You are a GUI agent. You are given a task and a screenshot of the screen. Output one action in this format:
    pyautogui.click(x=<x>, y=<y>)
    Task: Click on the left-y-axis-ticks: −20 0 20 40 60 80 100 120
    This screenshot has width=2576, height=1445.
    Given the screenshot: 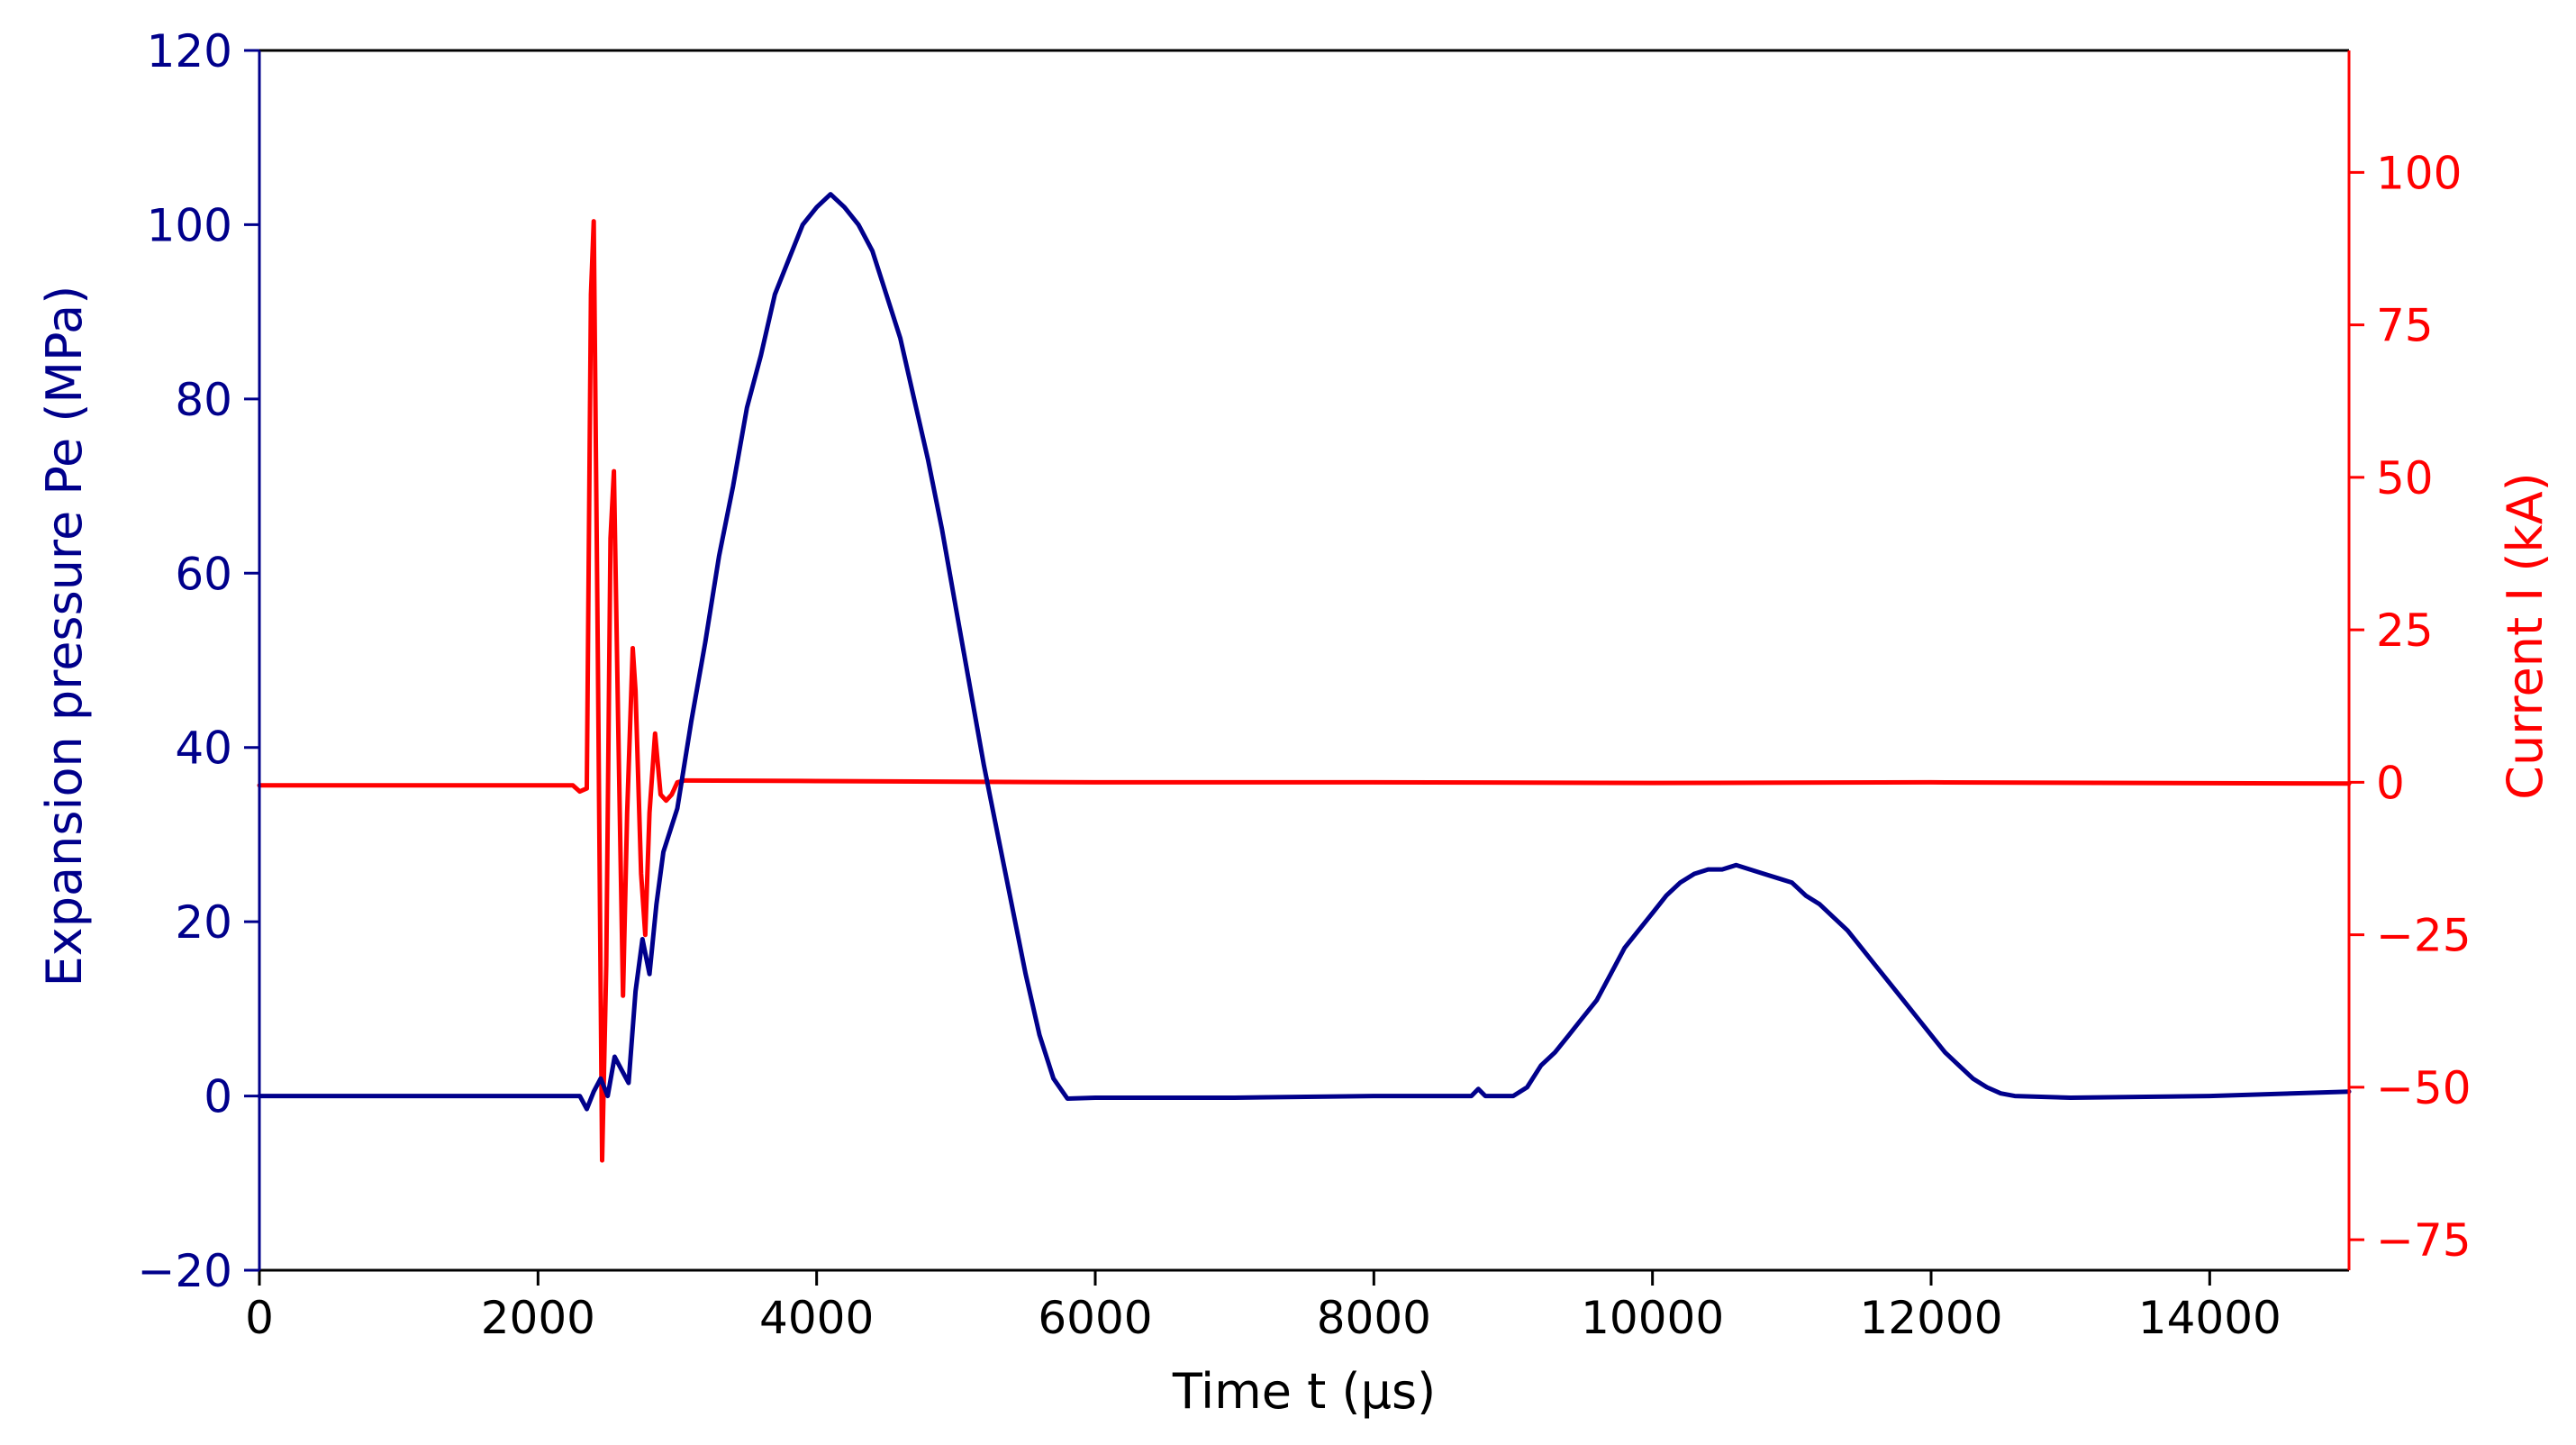 What is the action you would take?
    pyautogui.click(x=198, y=661)
    